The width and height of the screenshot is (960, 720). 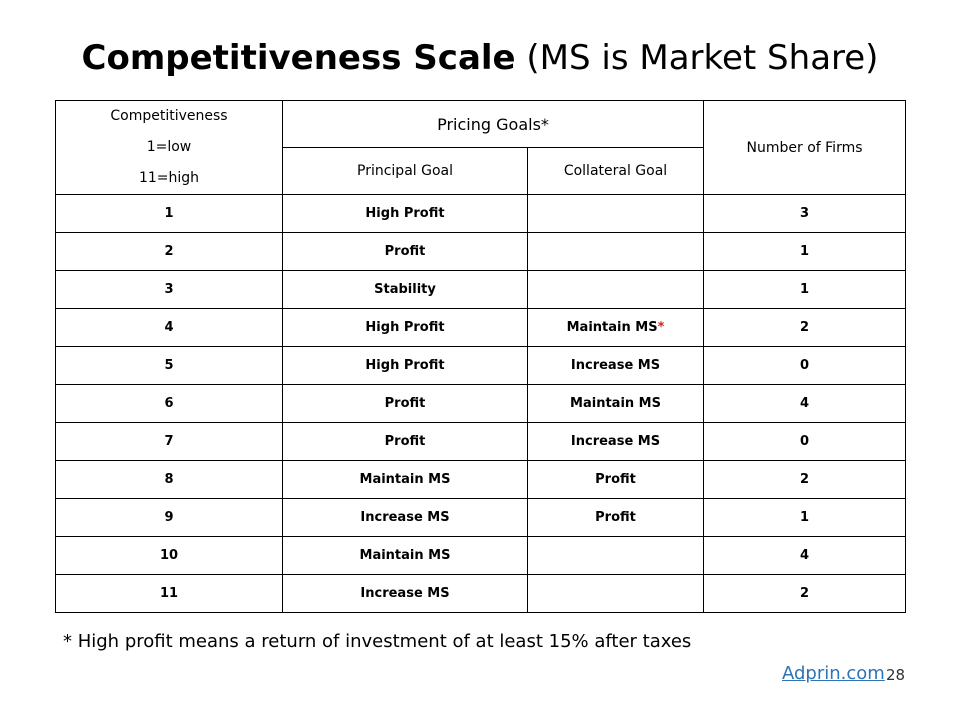 I want to click on table-row: 9 Increase MS Profit 1, so click(x=481, y=517).